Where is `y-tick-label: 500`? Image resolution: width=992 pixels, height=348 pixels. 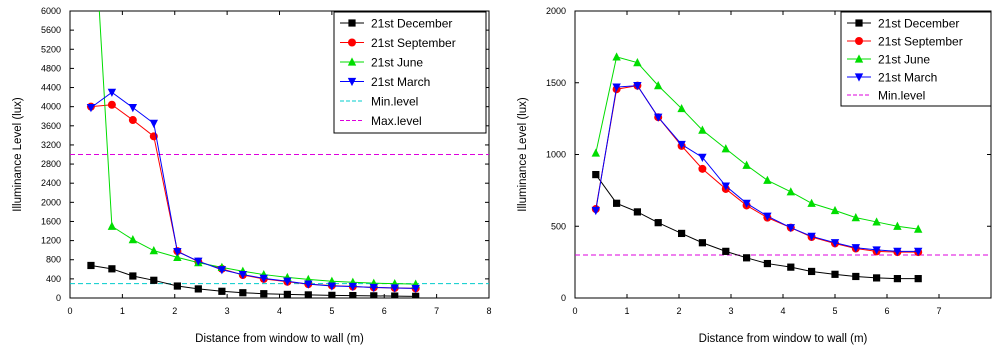
y-tick-label: 500 is located at coordinates (558, 226).